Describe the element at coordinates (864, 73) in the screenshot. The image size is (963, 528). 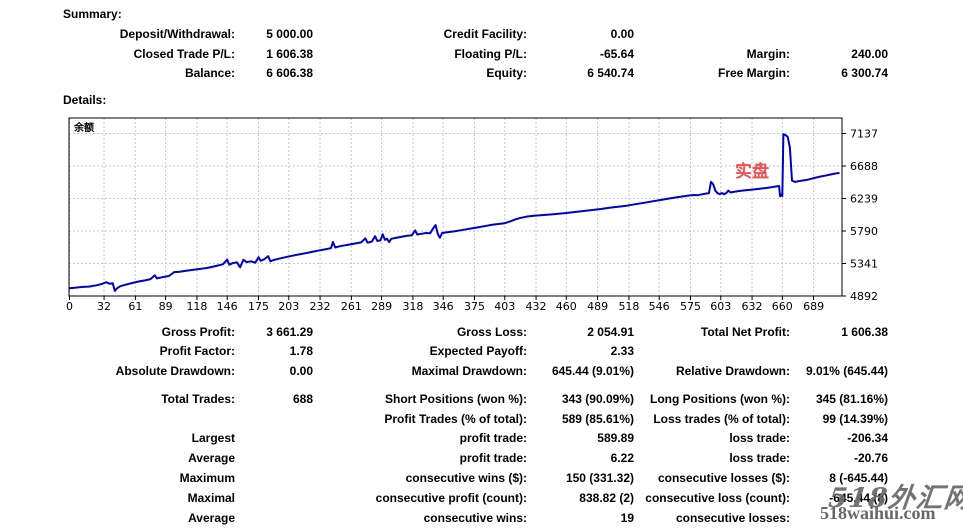
I see `stat-value: 6 300.74` at that location.